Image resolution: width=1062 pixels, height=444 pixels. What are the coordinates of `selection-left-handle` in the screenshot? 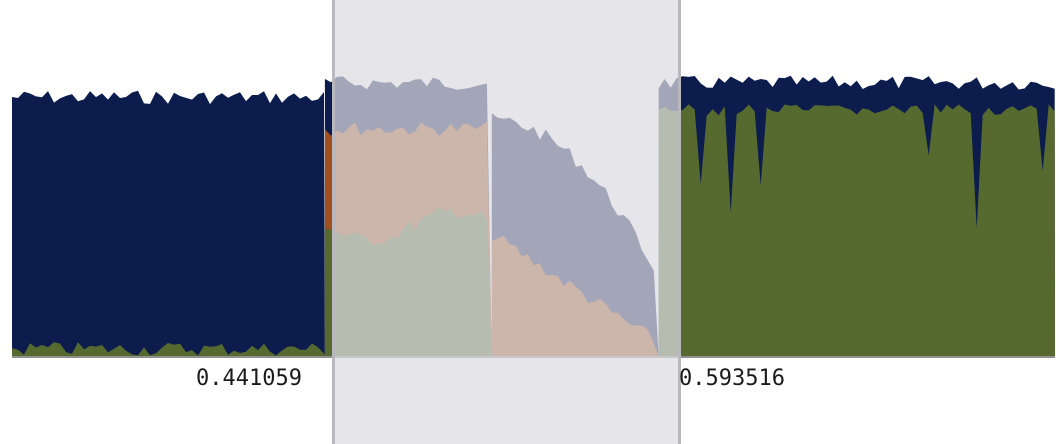 It's located at (333, 222).